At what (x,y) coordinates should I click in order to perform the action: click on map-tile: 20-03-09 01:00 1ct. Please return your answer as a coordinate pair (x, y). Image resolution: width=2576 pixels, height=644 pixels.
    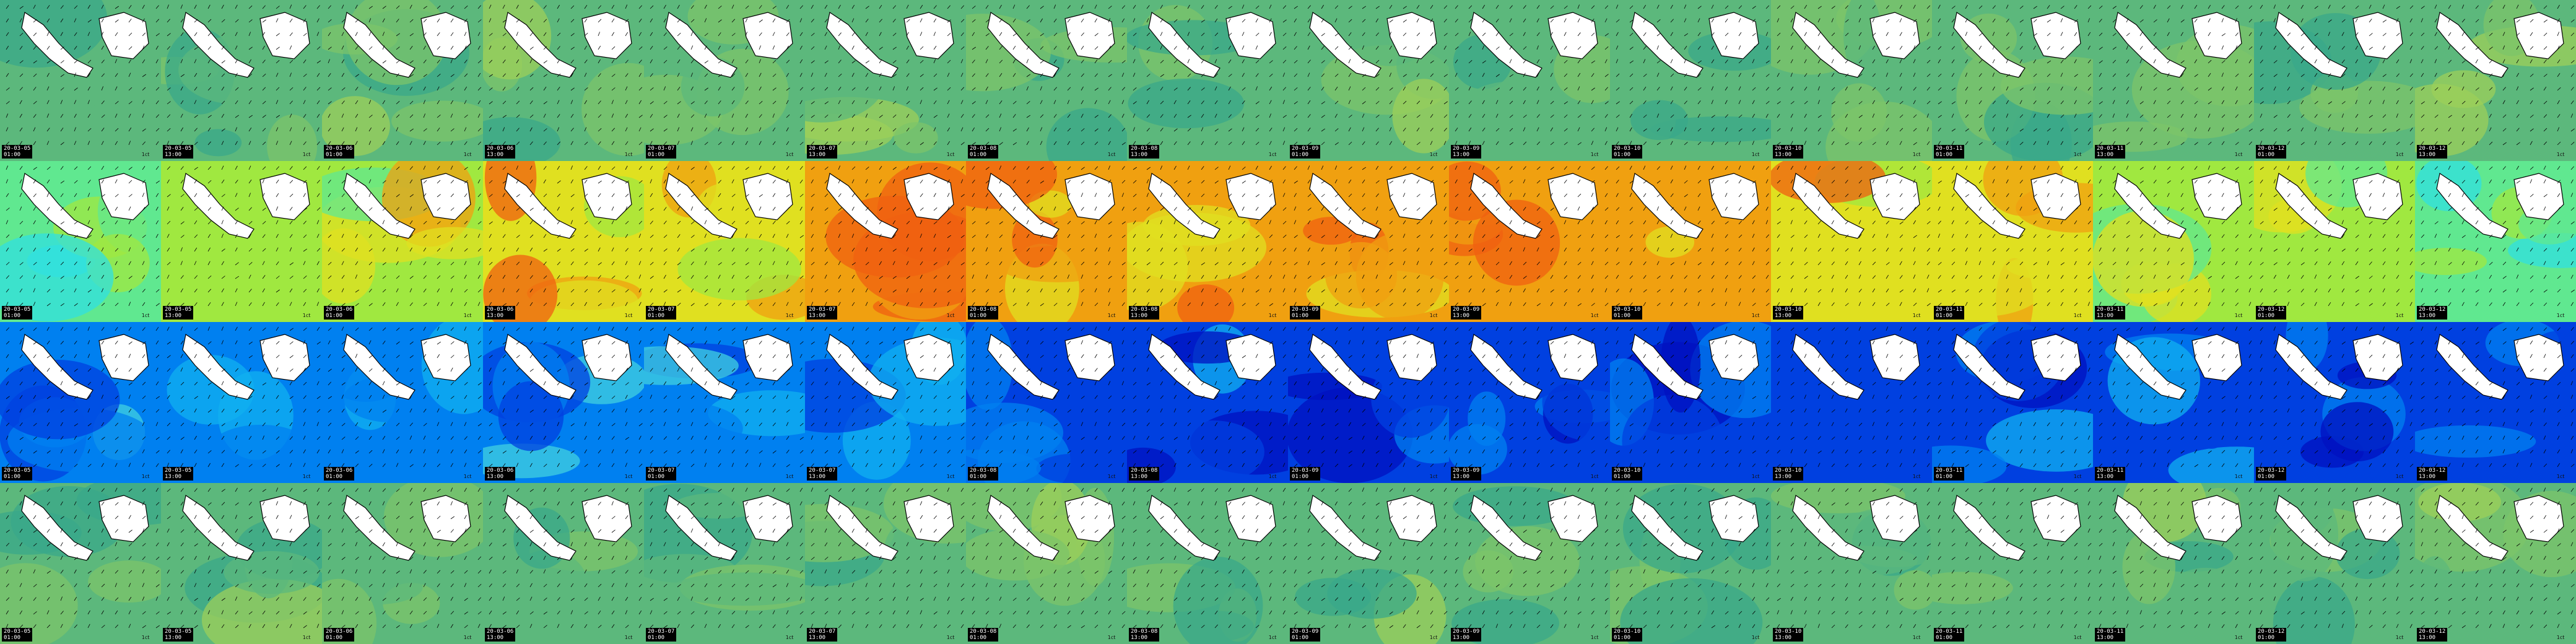
    Looking at the image, I should click on (1368, 241).